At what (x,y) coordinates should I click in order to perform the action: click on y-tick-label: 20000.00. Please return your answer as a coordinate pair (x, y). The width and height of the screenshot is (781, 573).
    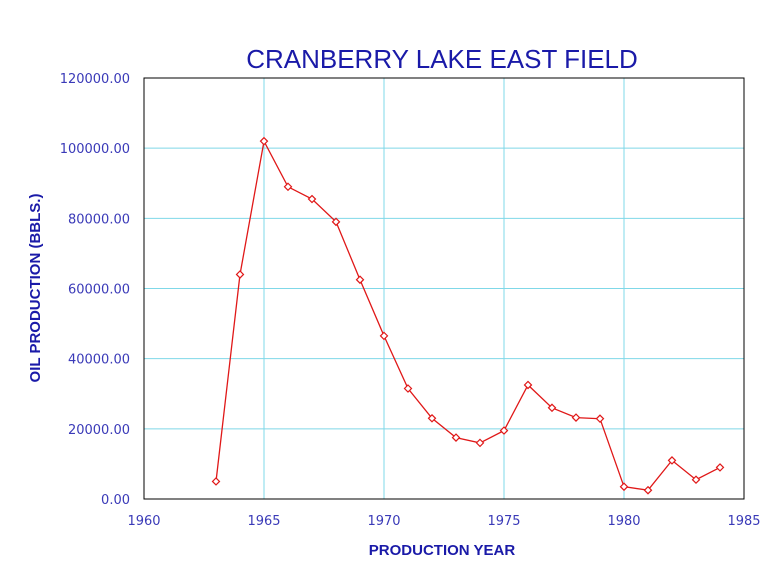
    Looking at the image, I should click on (99, 430).